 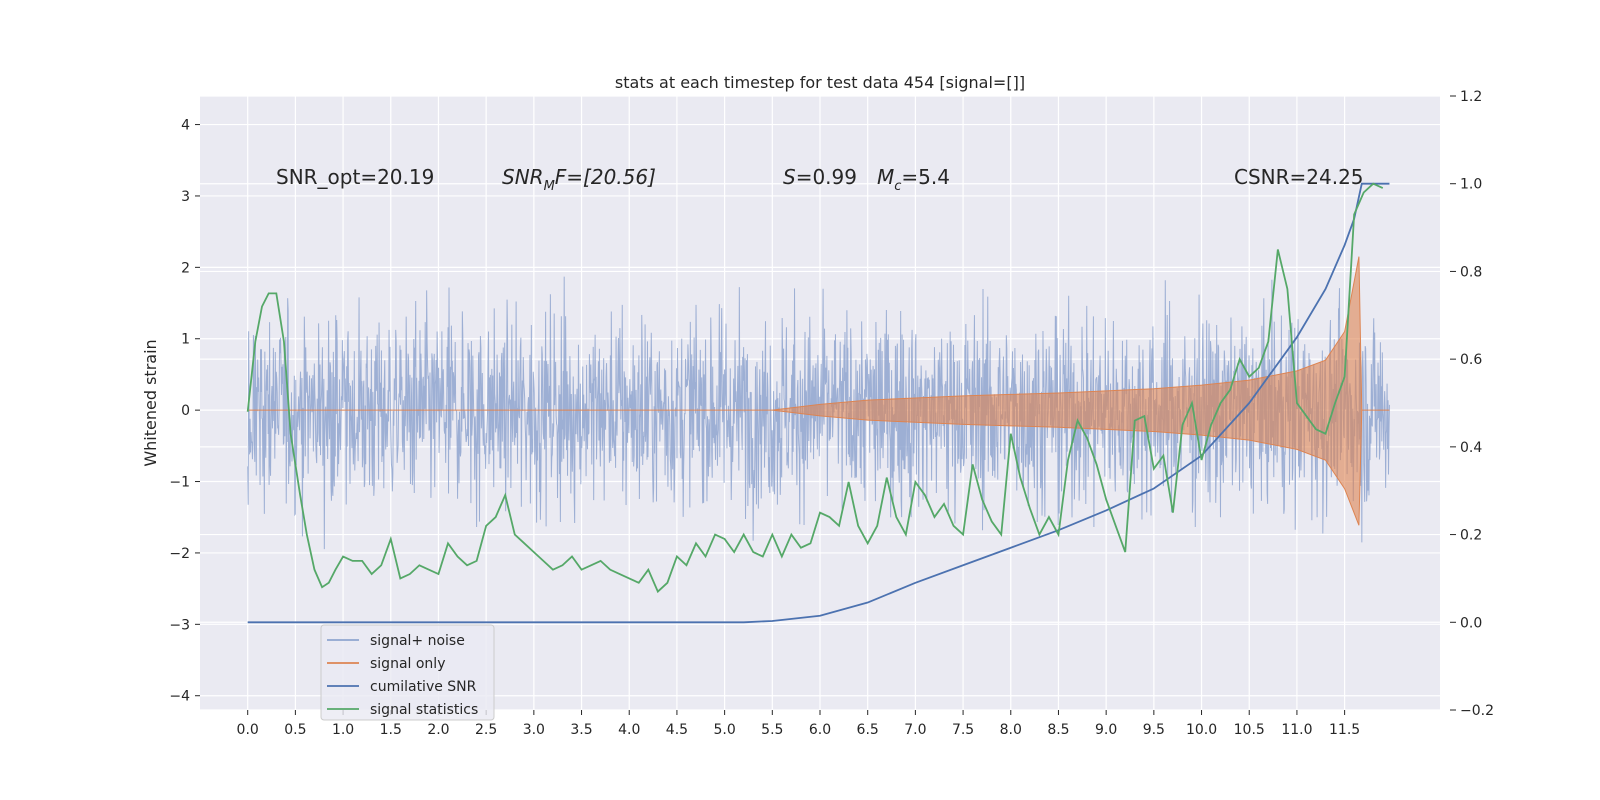 I want to click on x-tick-label: 11.0, so click(x=1296, y=730).